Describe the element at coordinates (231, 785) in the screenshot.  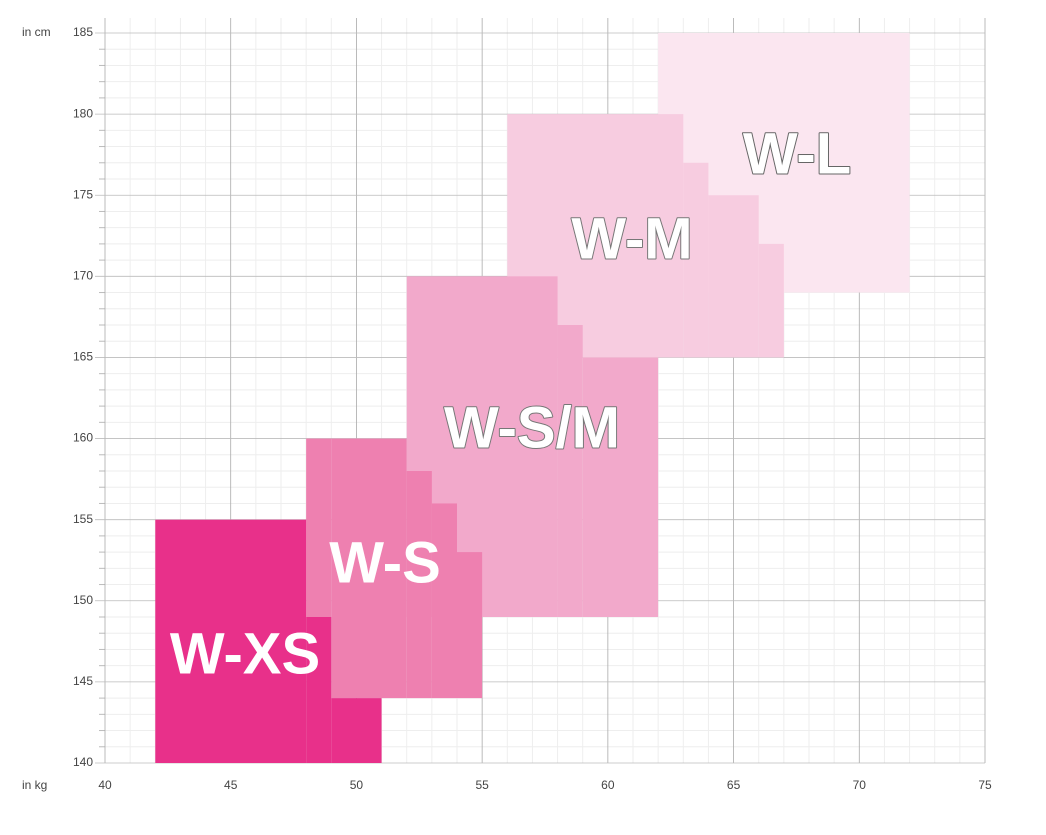
I see `x-tick-label: 45` at that location.